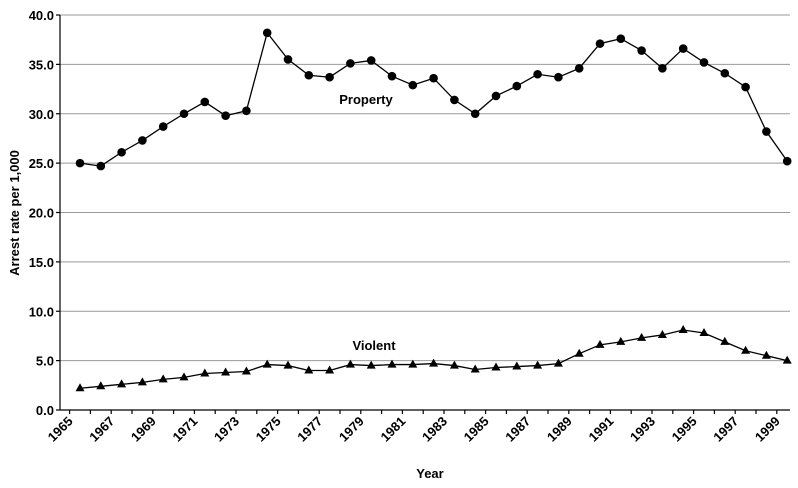 The width and height of the screenshot is (798, 488). I want to click on x-tick-label: 1969, so click(143, 429).